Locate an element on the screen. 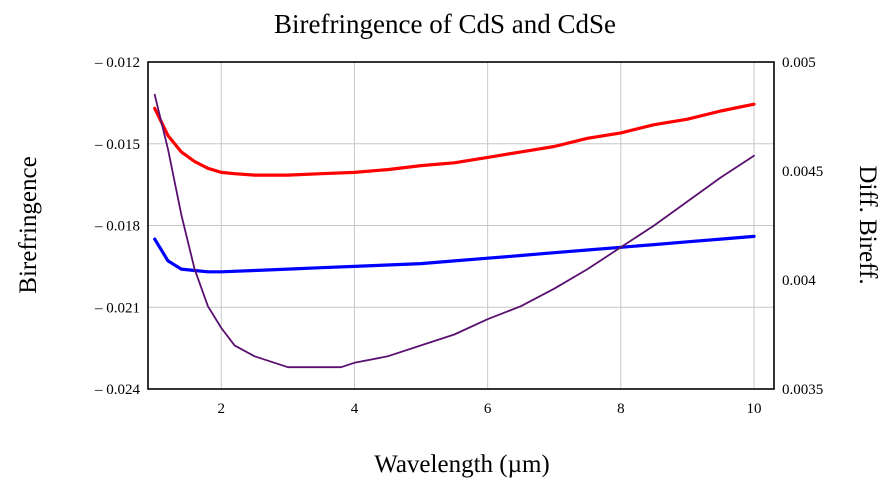 Image resolution: width=890 pixels, height=481 pixels. y2-axis-label: Diff. Bireff. is located at coordinates (867, 224).